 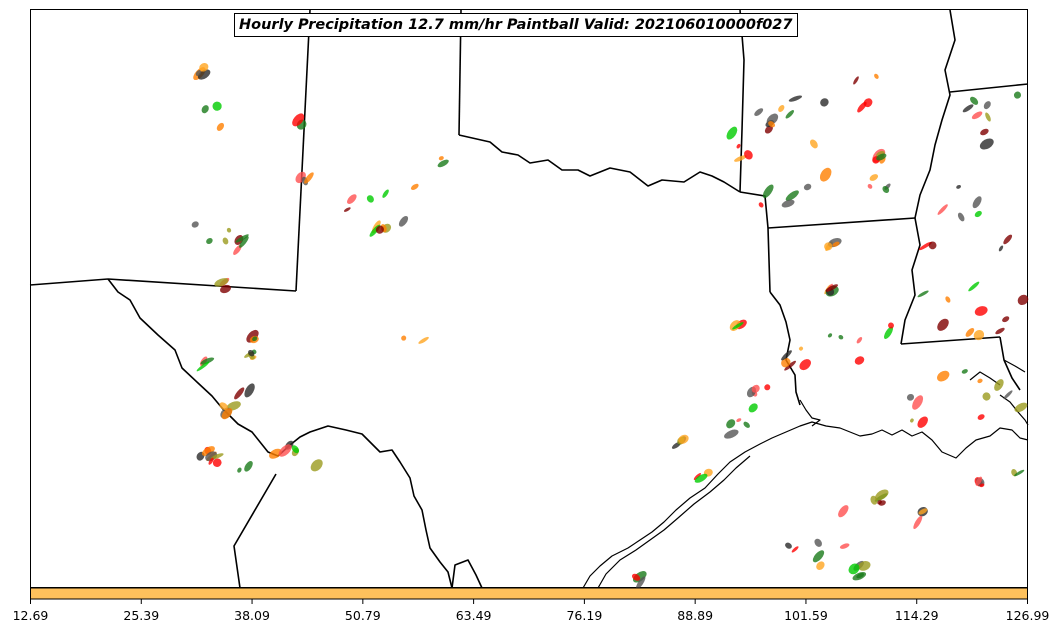 I want to click on colorbar-tick-label: 114.29, so click(x=917, y=615).